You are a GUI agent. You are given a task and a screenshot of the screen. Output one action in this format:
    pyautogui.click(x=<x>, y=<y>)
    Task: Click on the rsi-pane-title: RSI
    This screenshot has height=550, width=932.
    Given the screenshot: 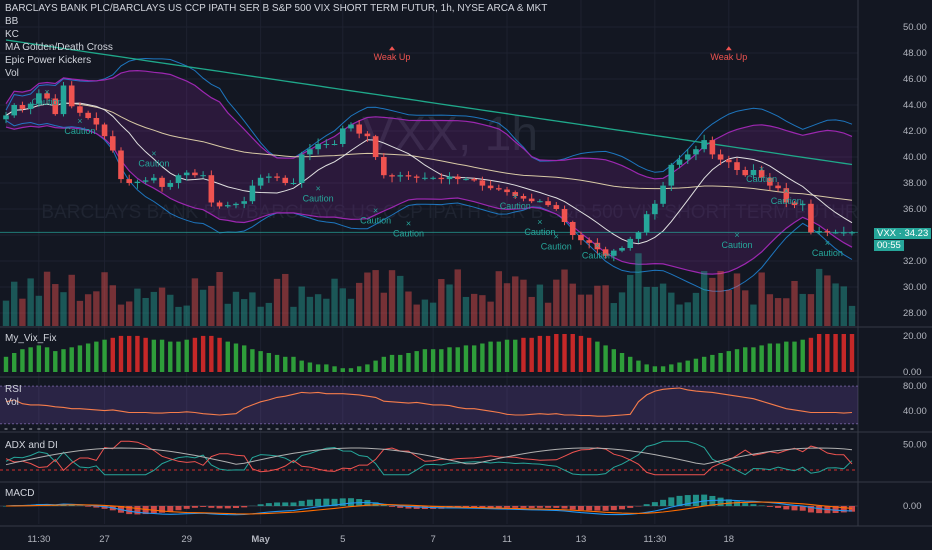 What is the action you would take?
    pyautogui.click(x=13, y=389)
    